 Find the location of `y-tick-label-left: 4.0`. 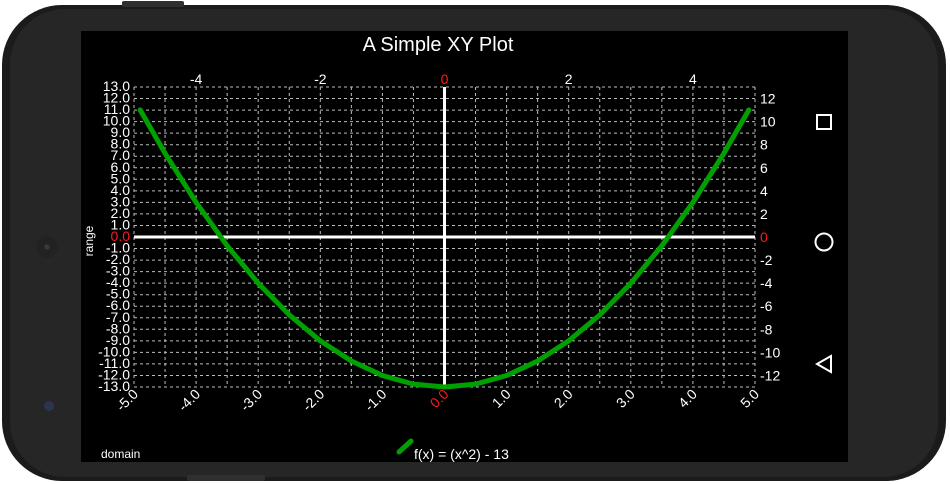

y-tick-label-left: 4.0 is located at coordinates (121, 190).